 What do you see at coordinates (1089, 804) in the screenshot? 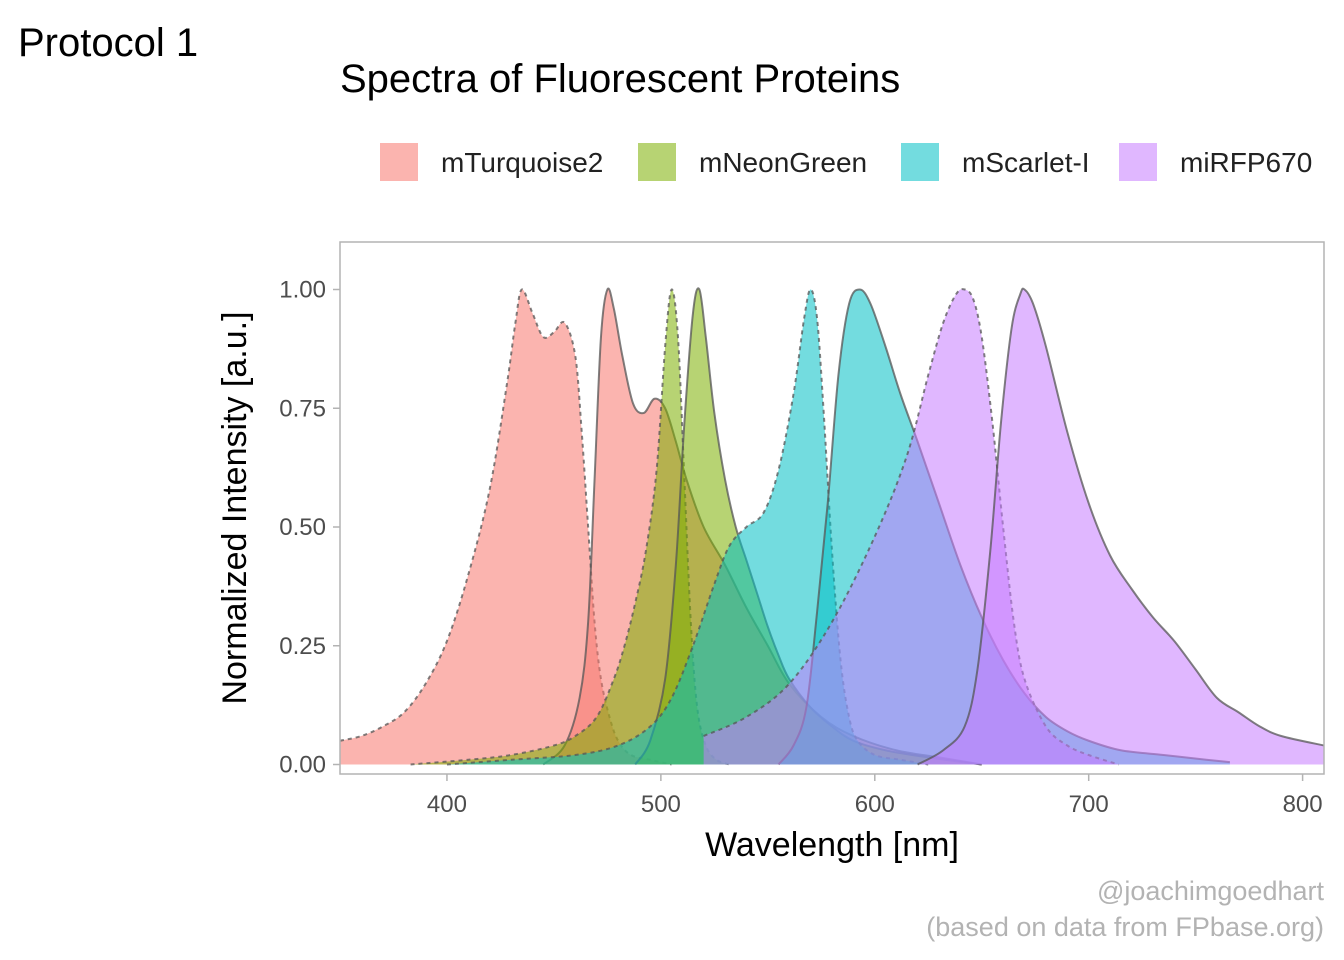
I see `x-tick-label-700: 700` at bounding box center [1089, 804].